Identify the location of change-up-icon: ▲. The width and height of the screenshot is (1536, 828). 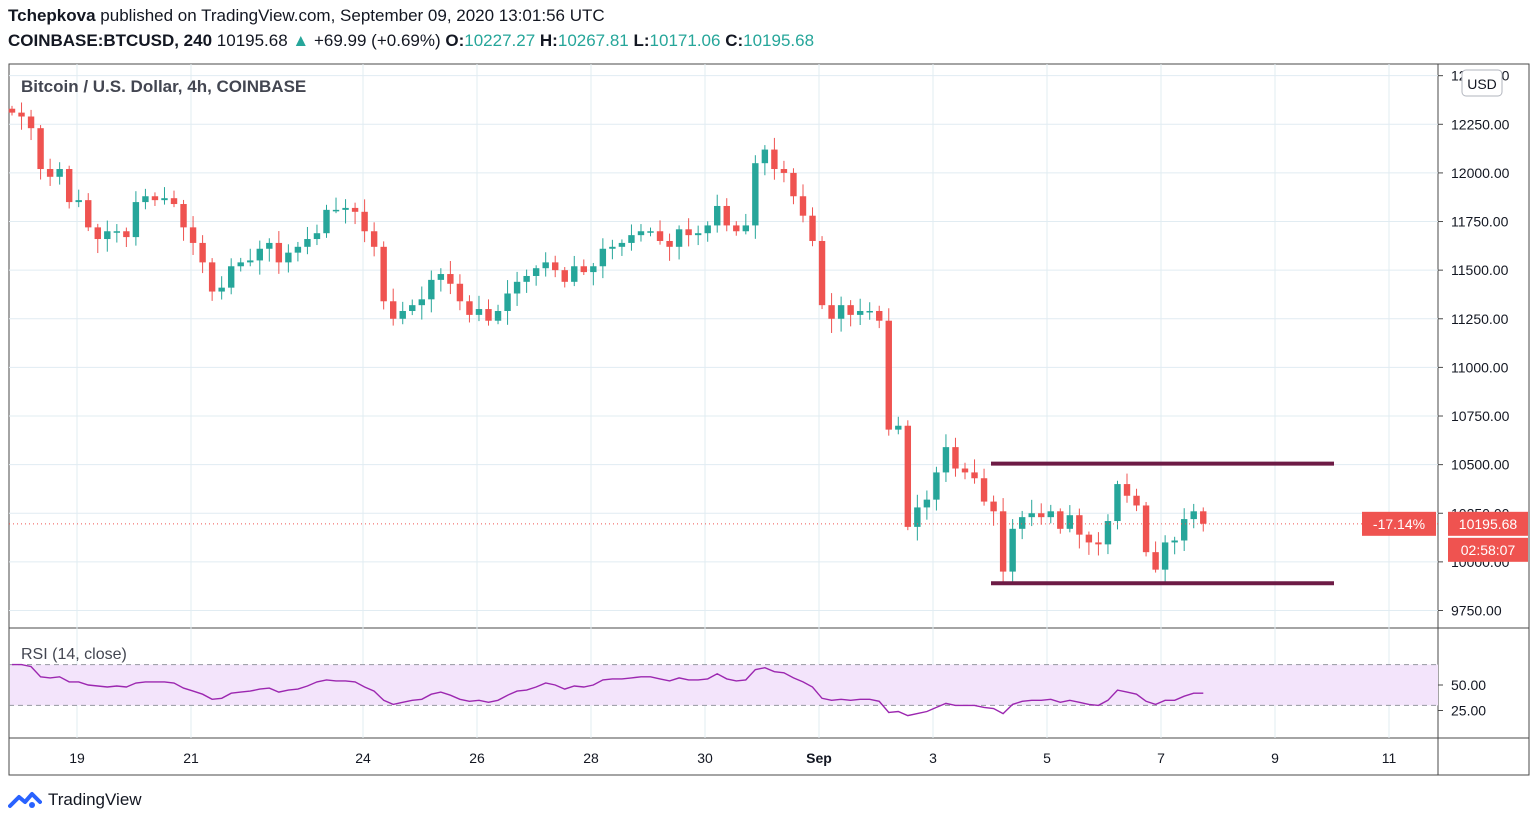
(301, 40).